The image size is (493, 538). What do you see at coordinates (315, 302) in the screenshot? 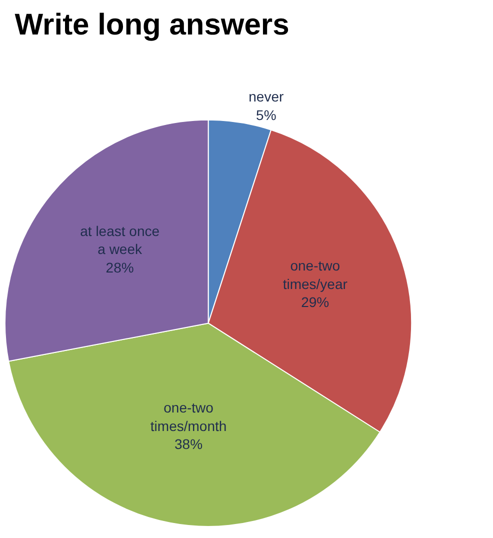
I see `data-label: 29%` at bounding box center [315, 302].